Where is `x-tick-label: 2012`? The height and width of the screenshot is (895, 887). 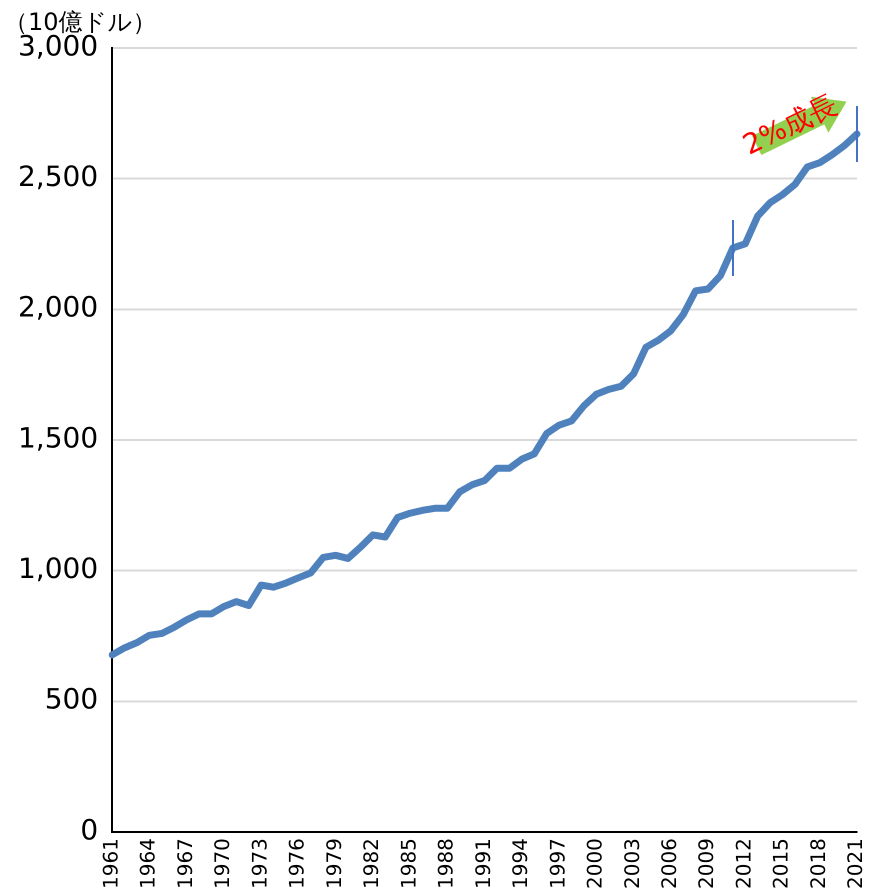 x-tick-label: 2012 is located at coordinates (743, 864).